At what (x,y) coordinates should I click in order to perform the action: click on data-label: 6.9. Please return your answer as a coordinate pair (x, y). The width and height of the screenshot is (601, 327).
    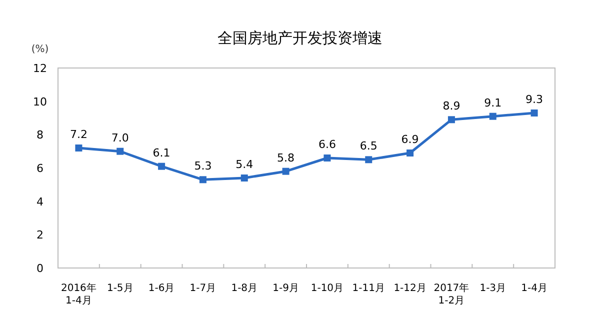
    Looking at the image, I should click on (410, 139).